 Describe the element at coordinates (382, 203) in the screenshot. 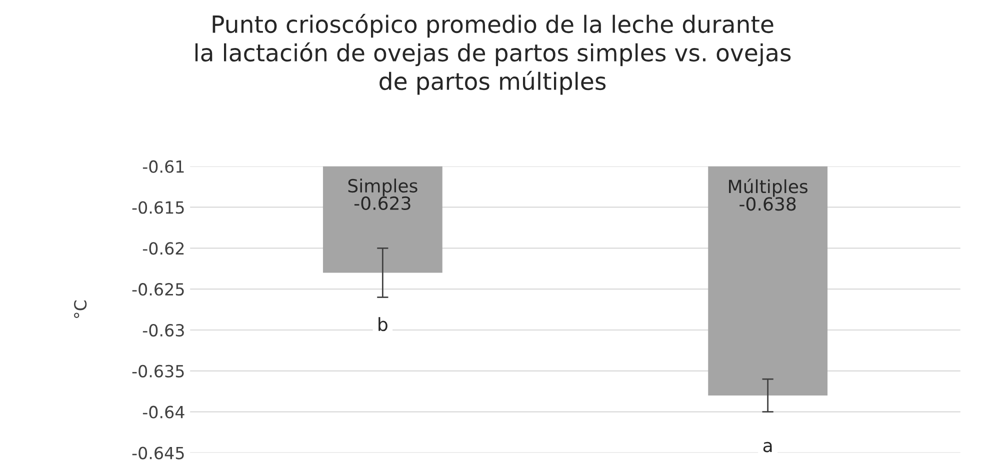

I see `data-label: -0.623` at that location.